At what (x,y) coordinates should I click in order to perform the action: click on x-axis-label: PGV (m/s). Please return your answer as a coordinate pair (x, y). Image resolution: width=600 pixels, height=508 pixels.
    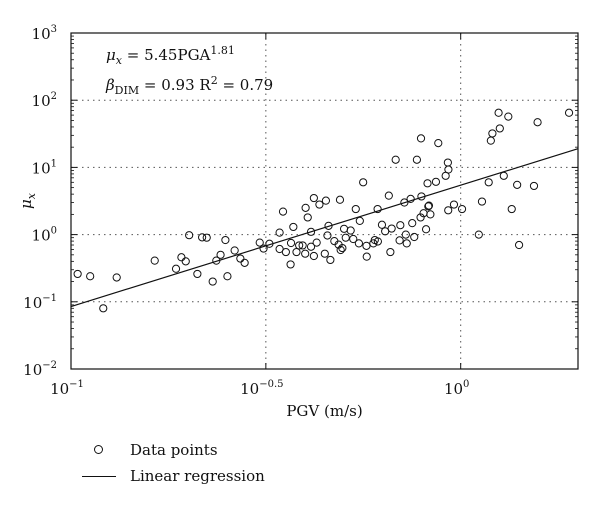
    Looking at the image, I should click on (324, 411).